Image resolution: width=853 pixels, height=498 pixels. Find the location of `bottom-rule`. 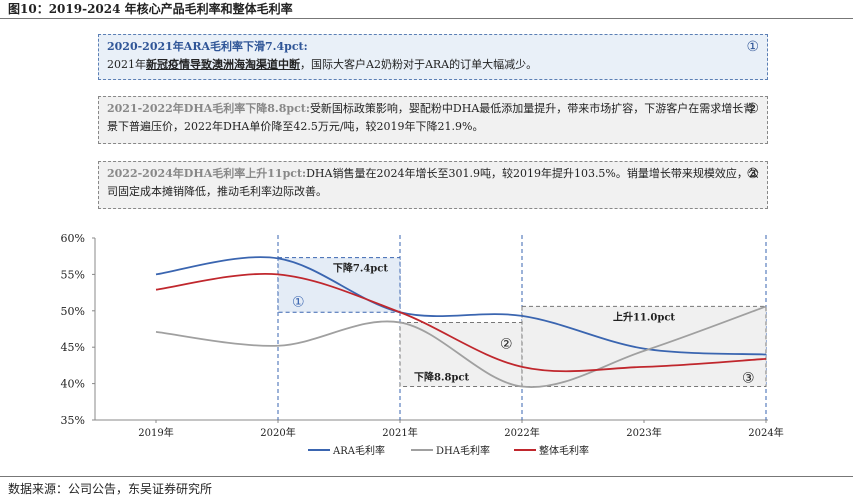

bottom-rule is located at coordinates (426, 476).